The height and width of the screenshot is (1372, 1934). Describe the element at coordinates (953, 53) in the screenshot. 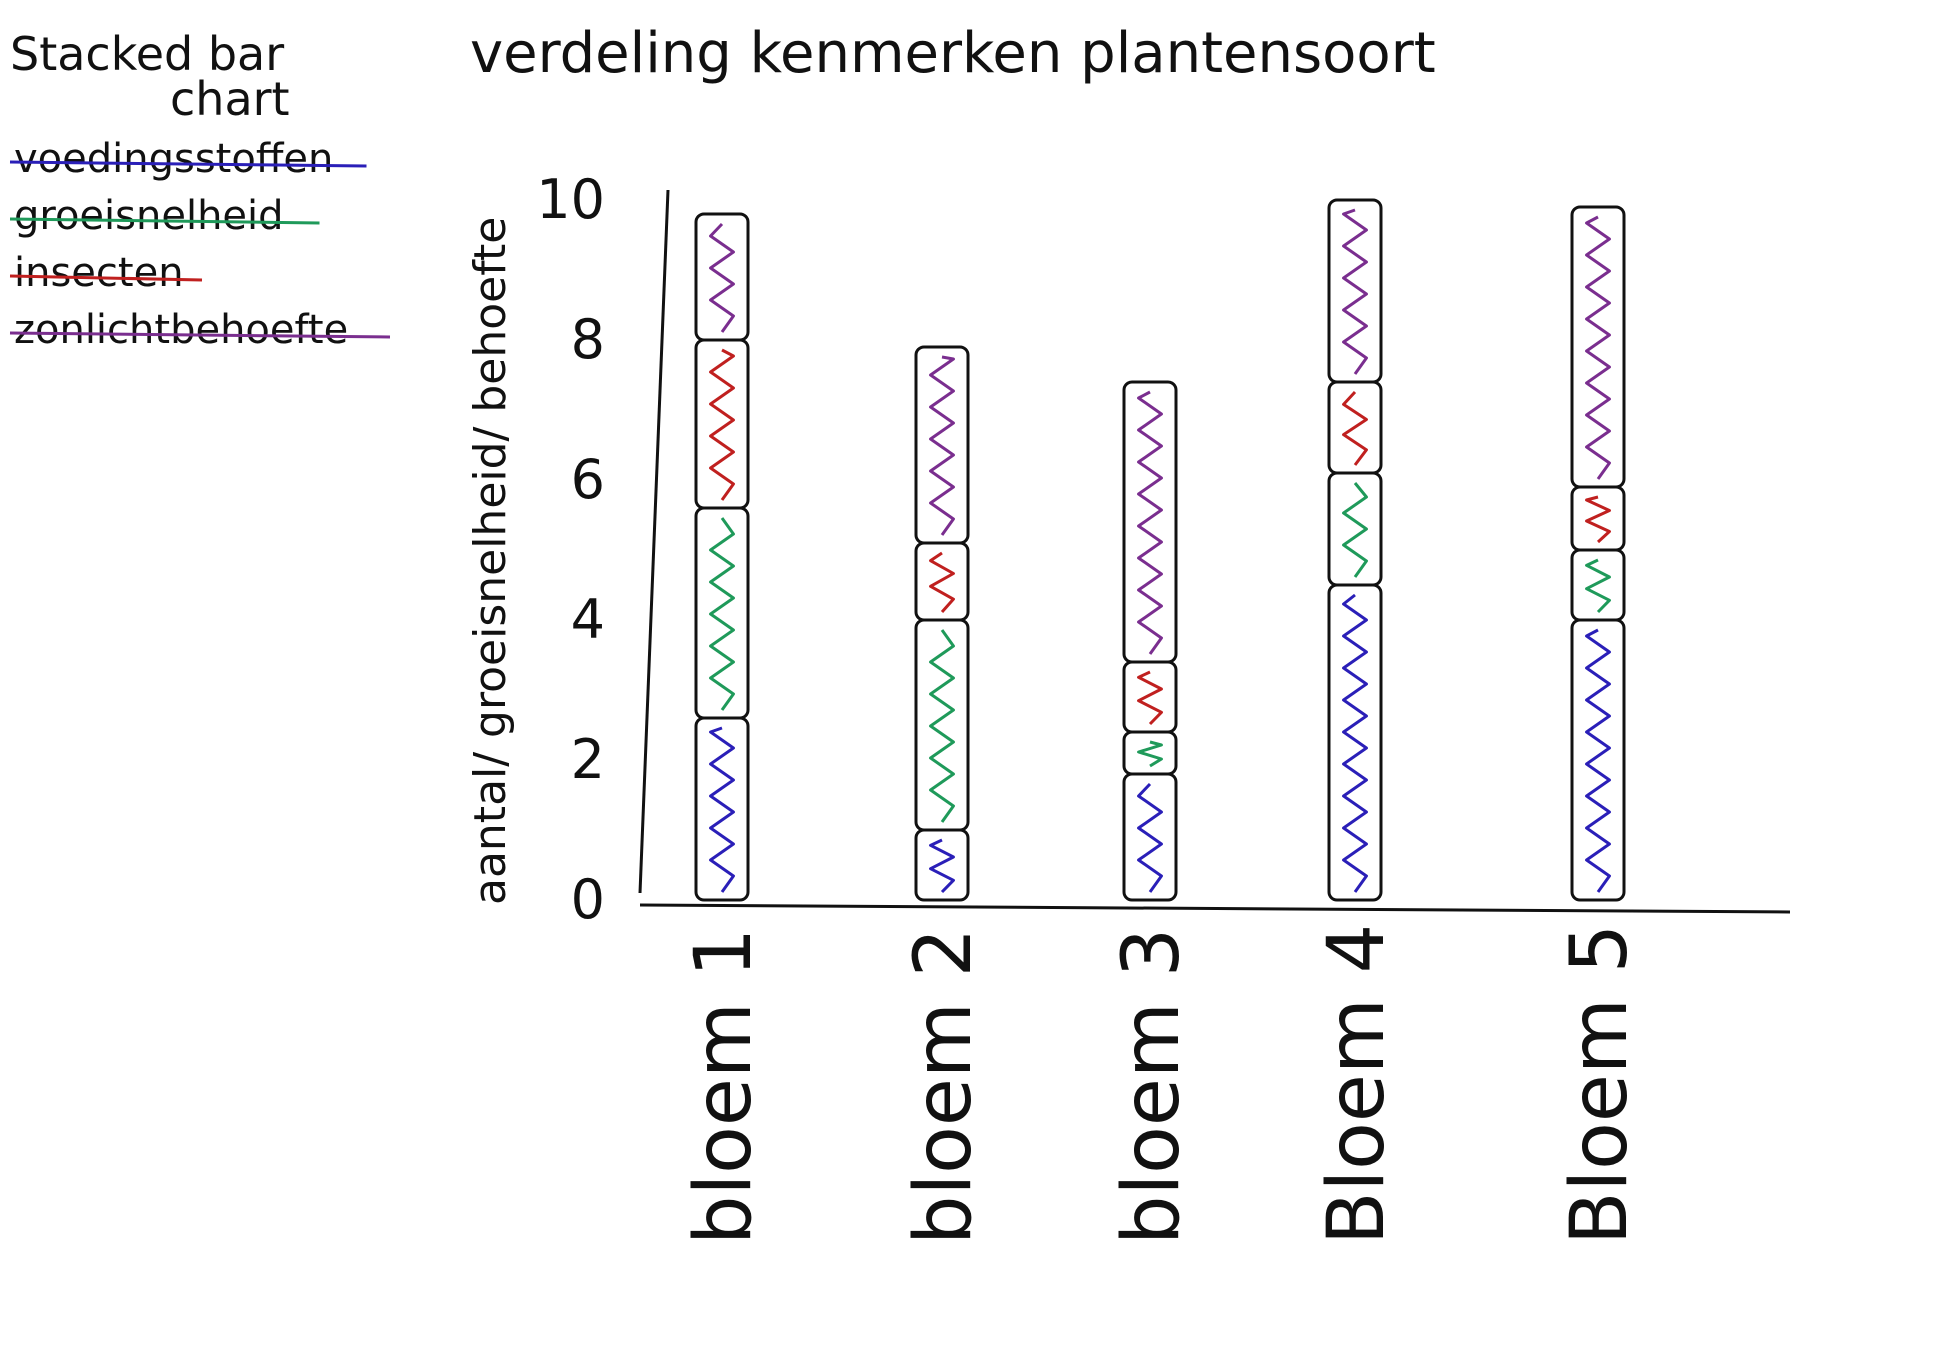

I see `chart-title: verdeling kenmerken plantensoort` at that location.